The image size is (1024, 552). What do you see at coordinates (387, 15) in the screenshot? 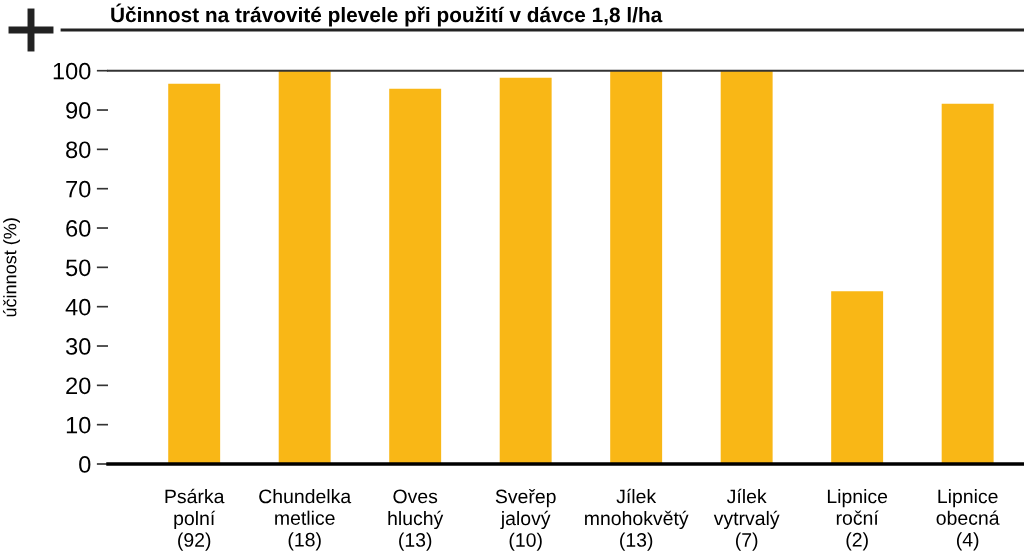
I see `chart-title: Účinnost na trávovité plevele při použití v dávce 1,8 l/ha` at bounding box center [387, 15].